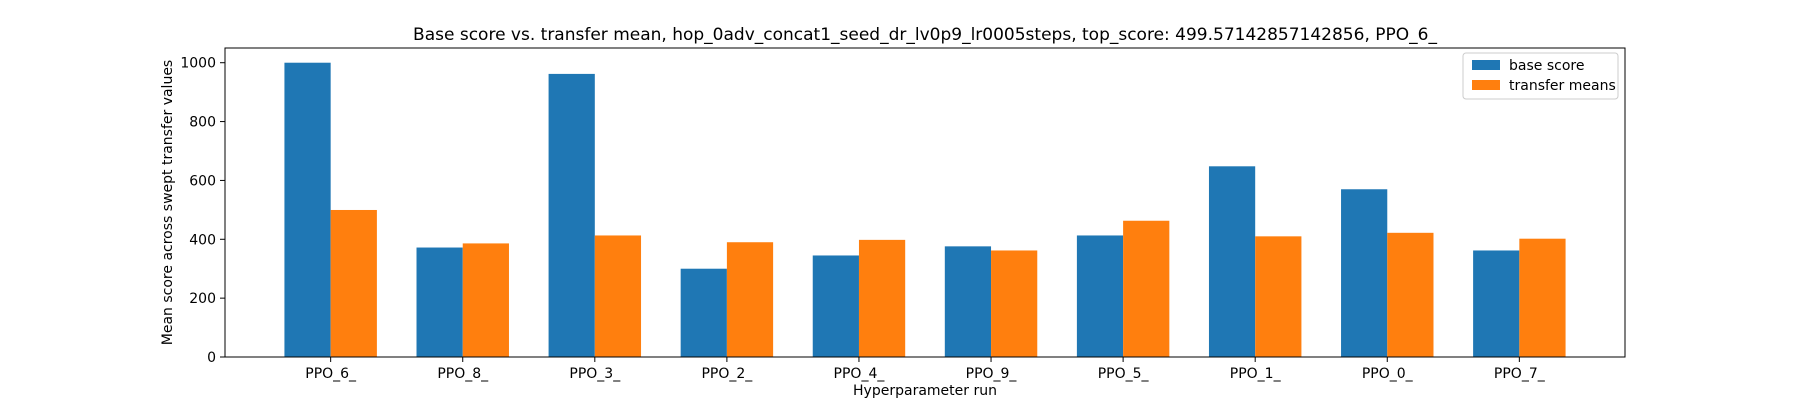 The image size is (1800, 404). I want to click on x-tick-label: PPO_9_, so click(992, 374).